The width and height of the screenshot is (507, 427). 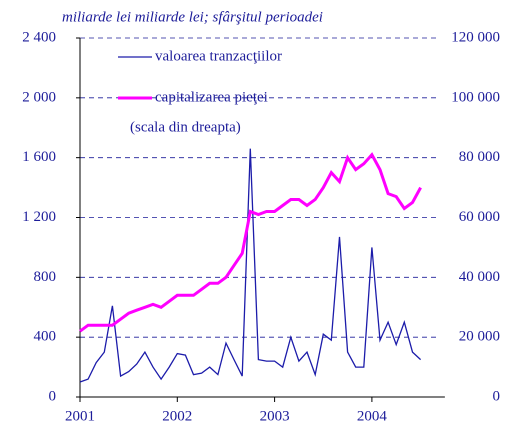 What do you see at coordinates (39, 97) in the screenshot?
I see `y-tick-label: 2 000` at bounding box center [39, 97].